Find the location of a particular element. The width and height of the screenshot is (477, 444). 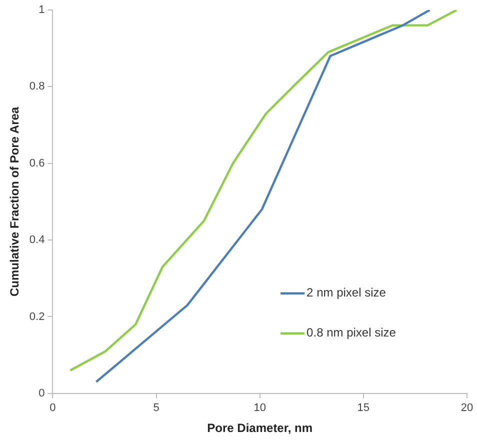

x-tick-label: 15 is located at coordinates (363, 408).